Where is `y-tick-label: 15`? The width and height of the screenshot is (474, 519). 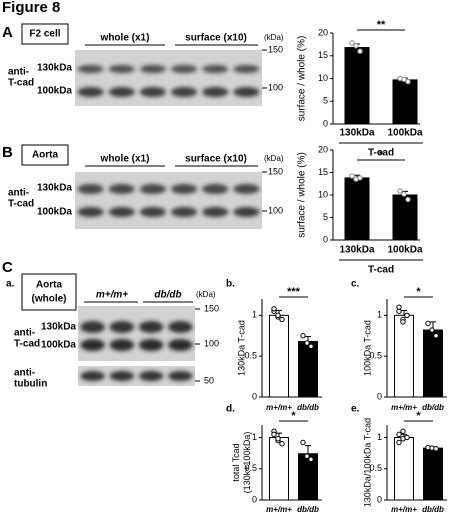
y-tick-label: 15 is located at coordinates (323, 55).